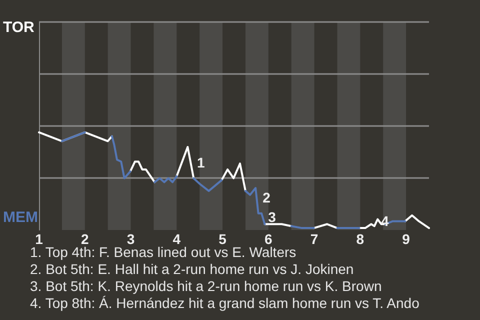  Describe the element at coordinates (268, 239) in the screenshot. I see `x-tick-label: 6` at that location.